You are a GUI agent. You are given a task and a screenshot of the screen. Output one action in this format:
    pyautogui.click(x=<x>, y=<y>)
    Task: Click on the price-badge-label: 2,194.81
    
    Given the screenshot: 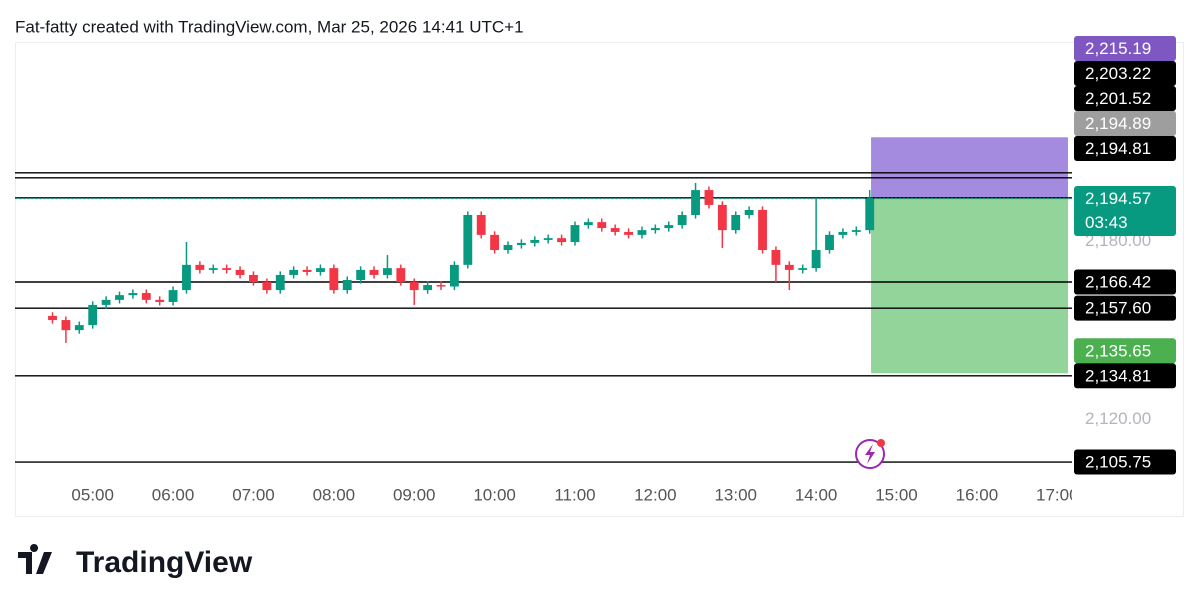 What is the action you would take?
    pyautogui.click(x=1118, y=148)
    